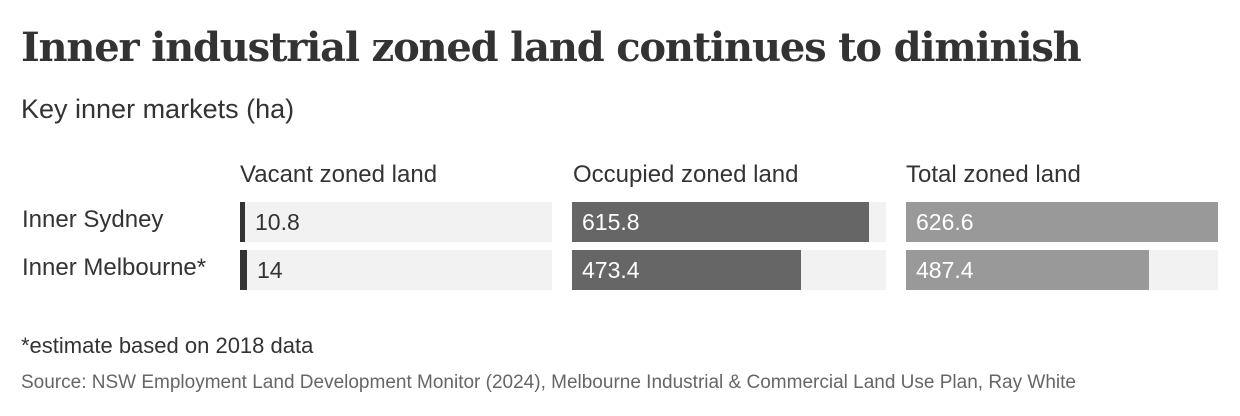 Image resolution: width=1240 pixels, height=416 pixels. Describe the element at coordinates (611, 270) in the screenshot. I see `data-label-occupied-inner-melbourne: 473.4` at that location.